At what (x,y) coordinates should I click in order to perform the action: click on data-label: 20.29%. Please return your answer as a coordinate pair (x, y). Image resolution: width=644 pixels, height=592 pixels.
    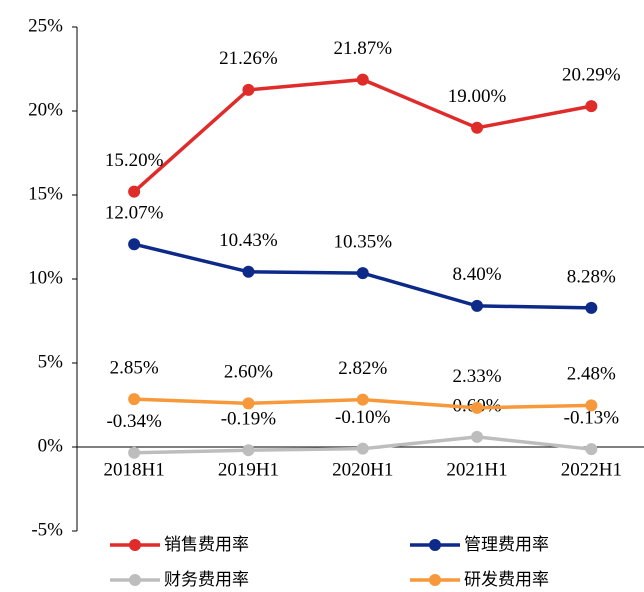
    Looking at the image, I should click on (591, 74).